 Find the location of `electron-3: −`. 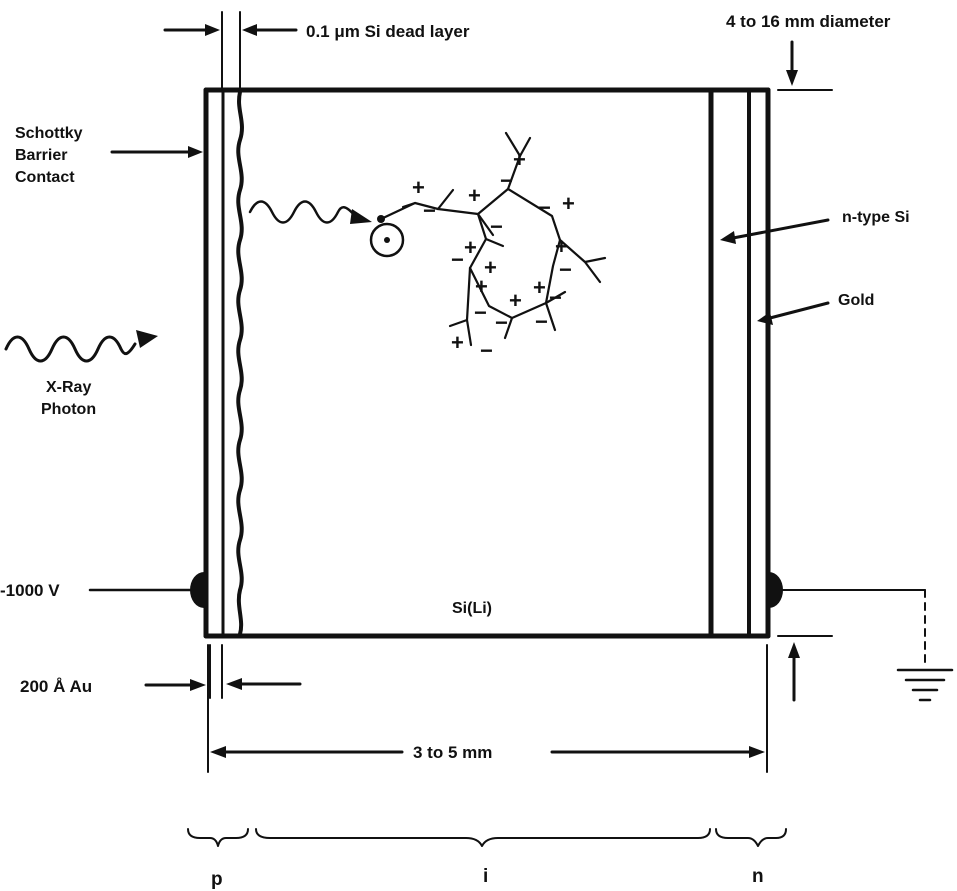

electron-3: − is located at coordinates (544, 207).